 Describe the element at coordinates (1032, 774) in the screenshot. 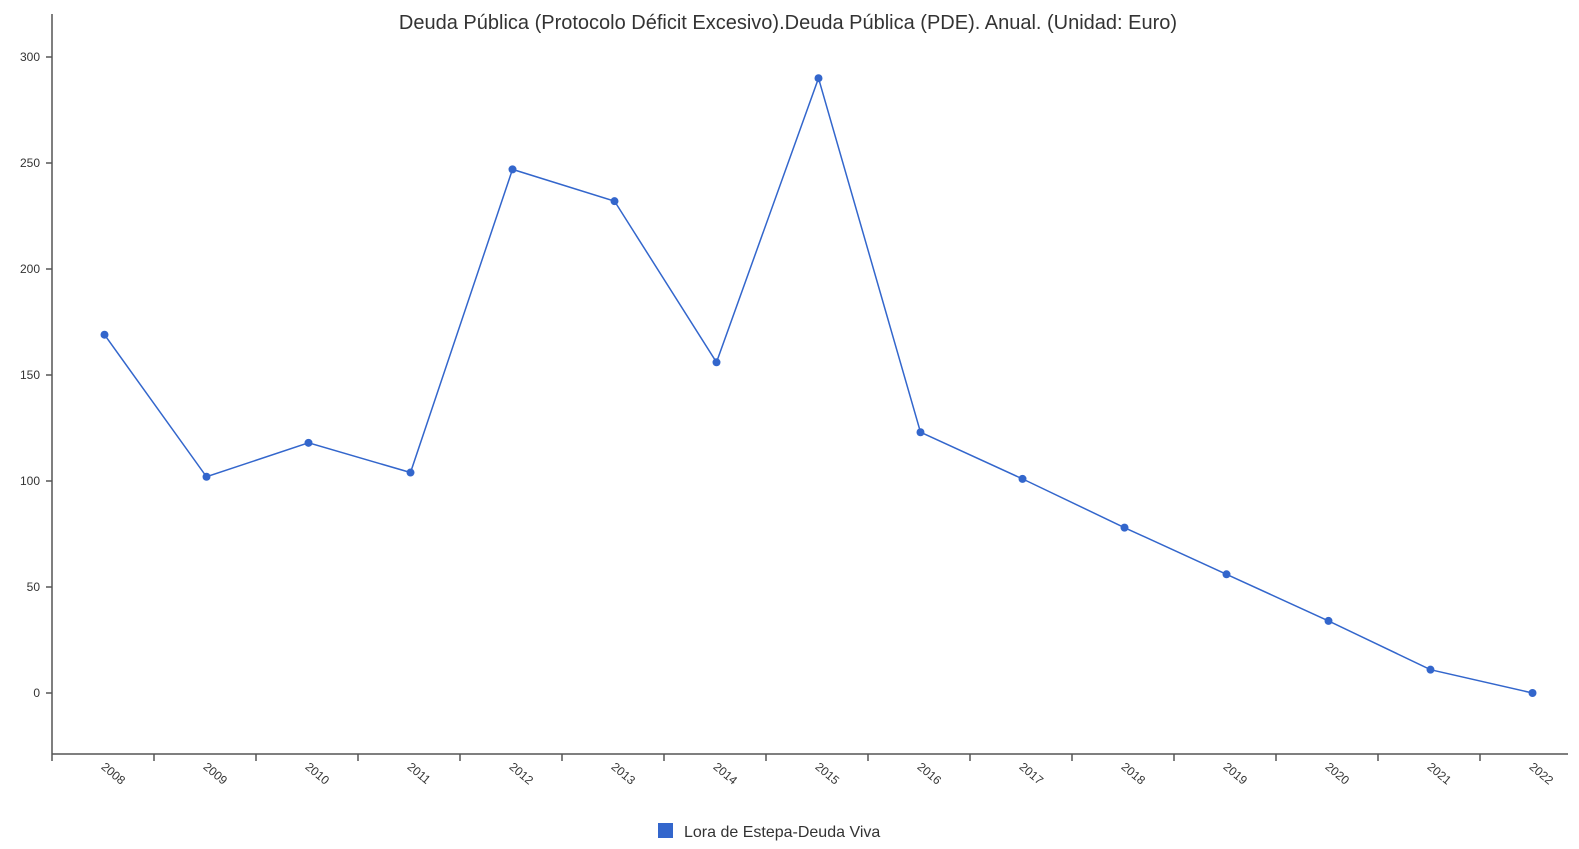

I see `x-tick-label: 2017` at that location.